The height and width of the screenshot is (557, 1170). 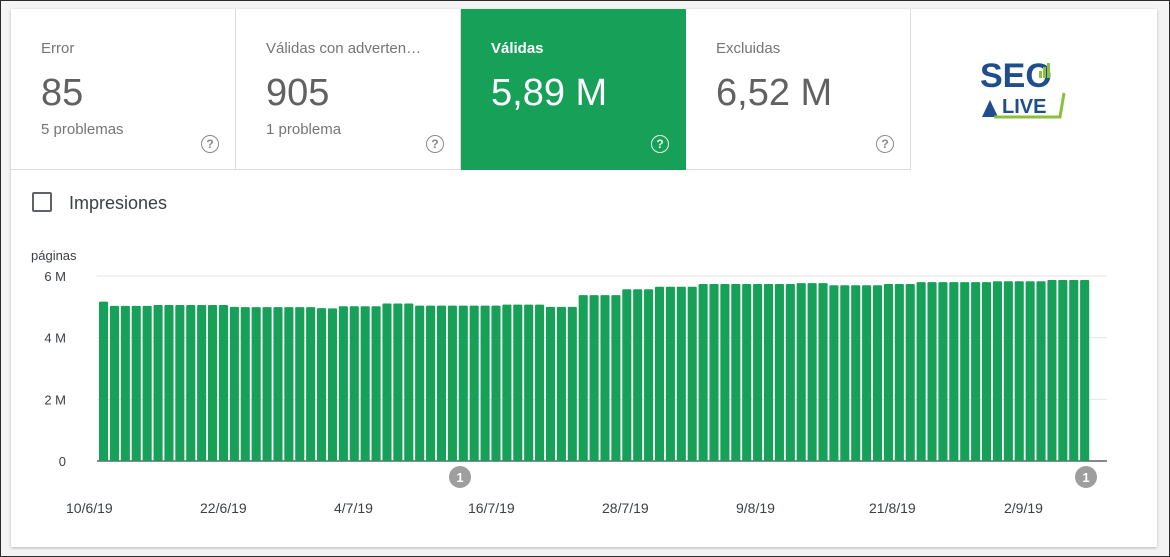 What do you see at coordinates (892, 508) in the screenshot?
I see `x-tick-label: 21/8/19` at bounding box center [892, 508].